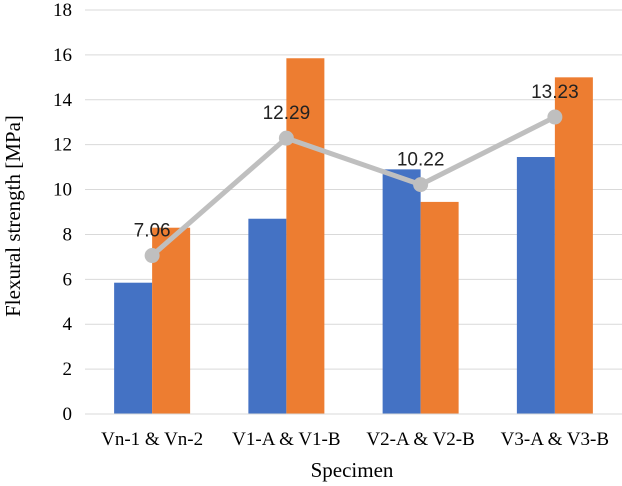 The width and height of the screenshot is (622, 486). What do you see at coordinates (68, 279) in the screenshot?
I see `y-tick-label: 6` at bounding box center [68, 279].